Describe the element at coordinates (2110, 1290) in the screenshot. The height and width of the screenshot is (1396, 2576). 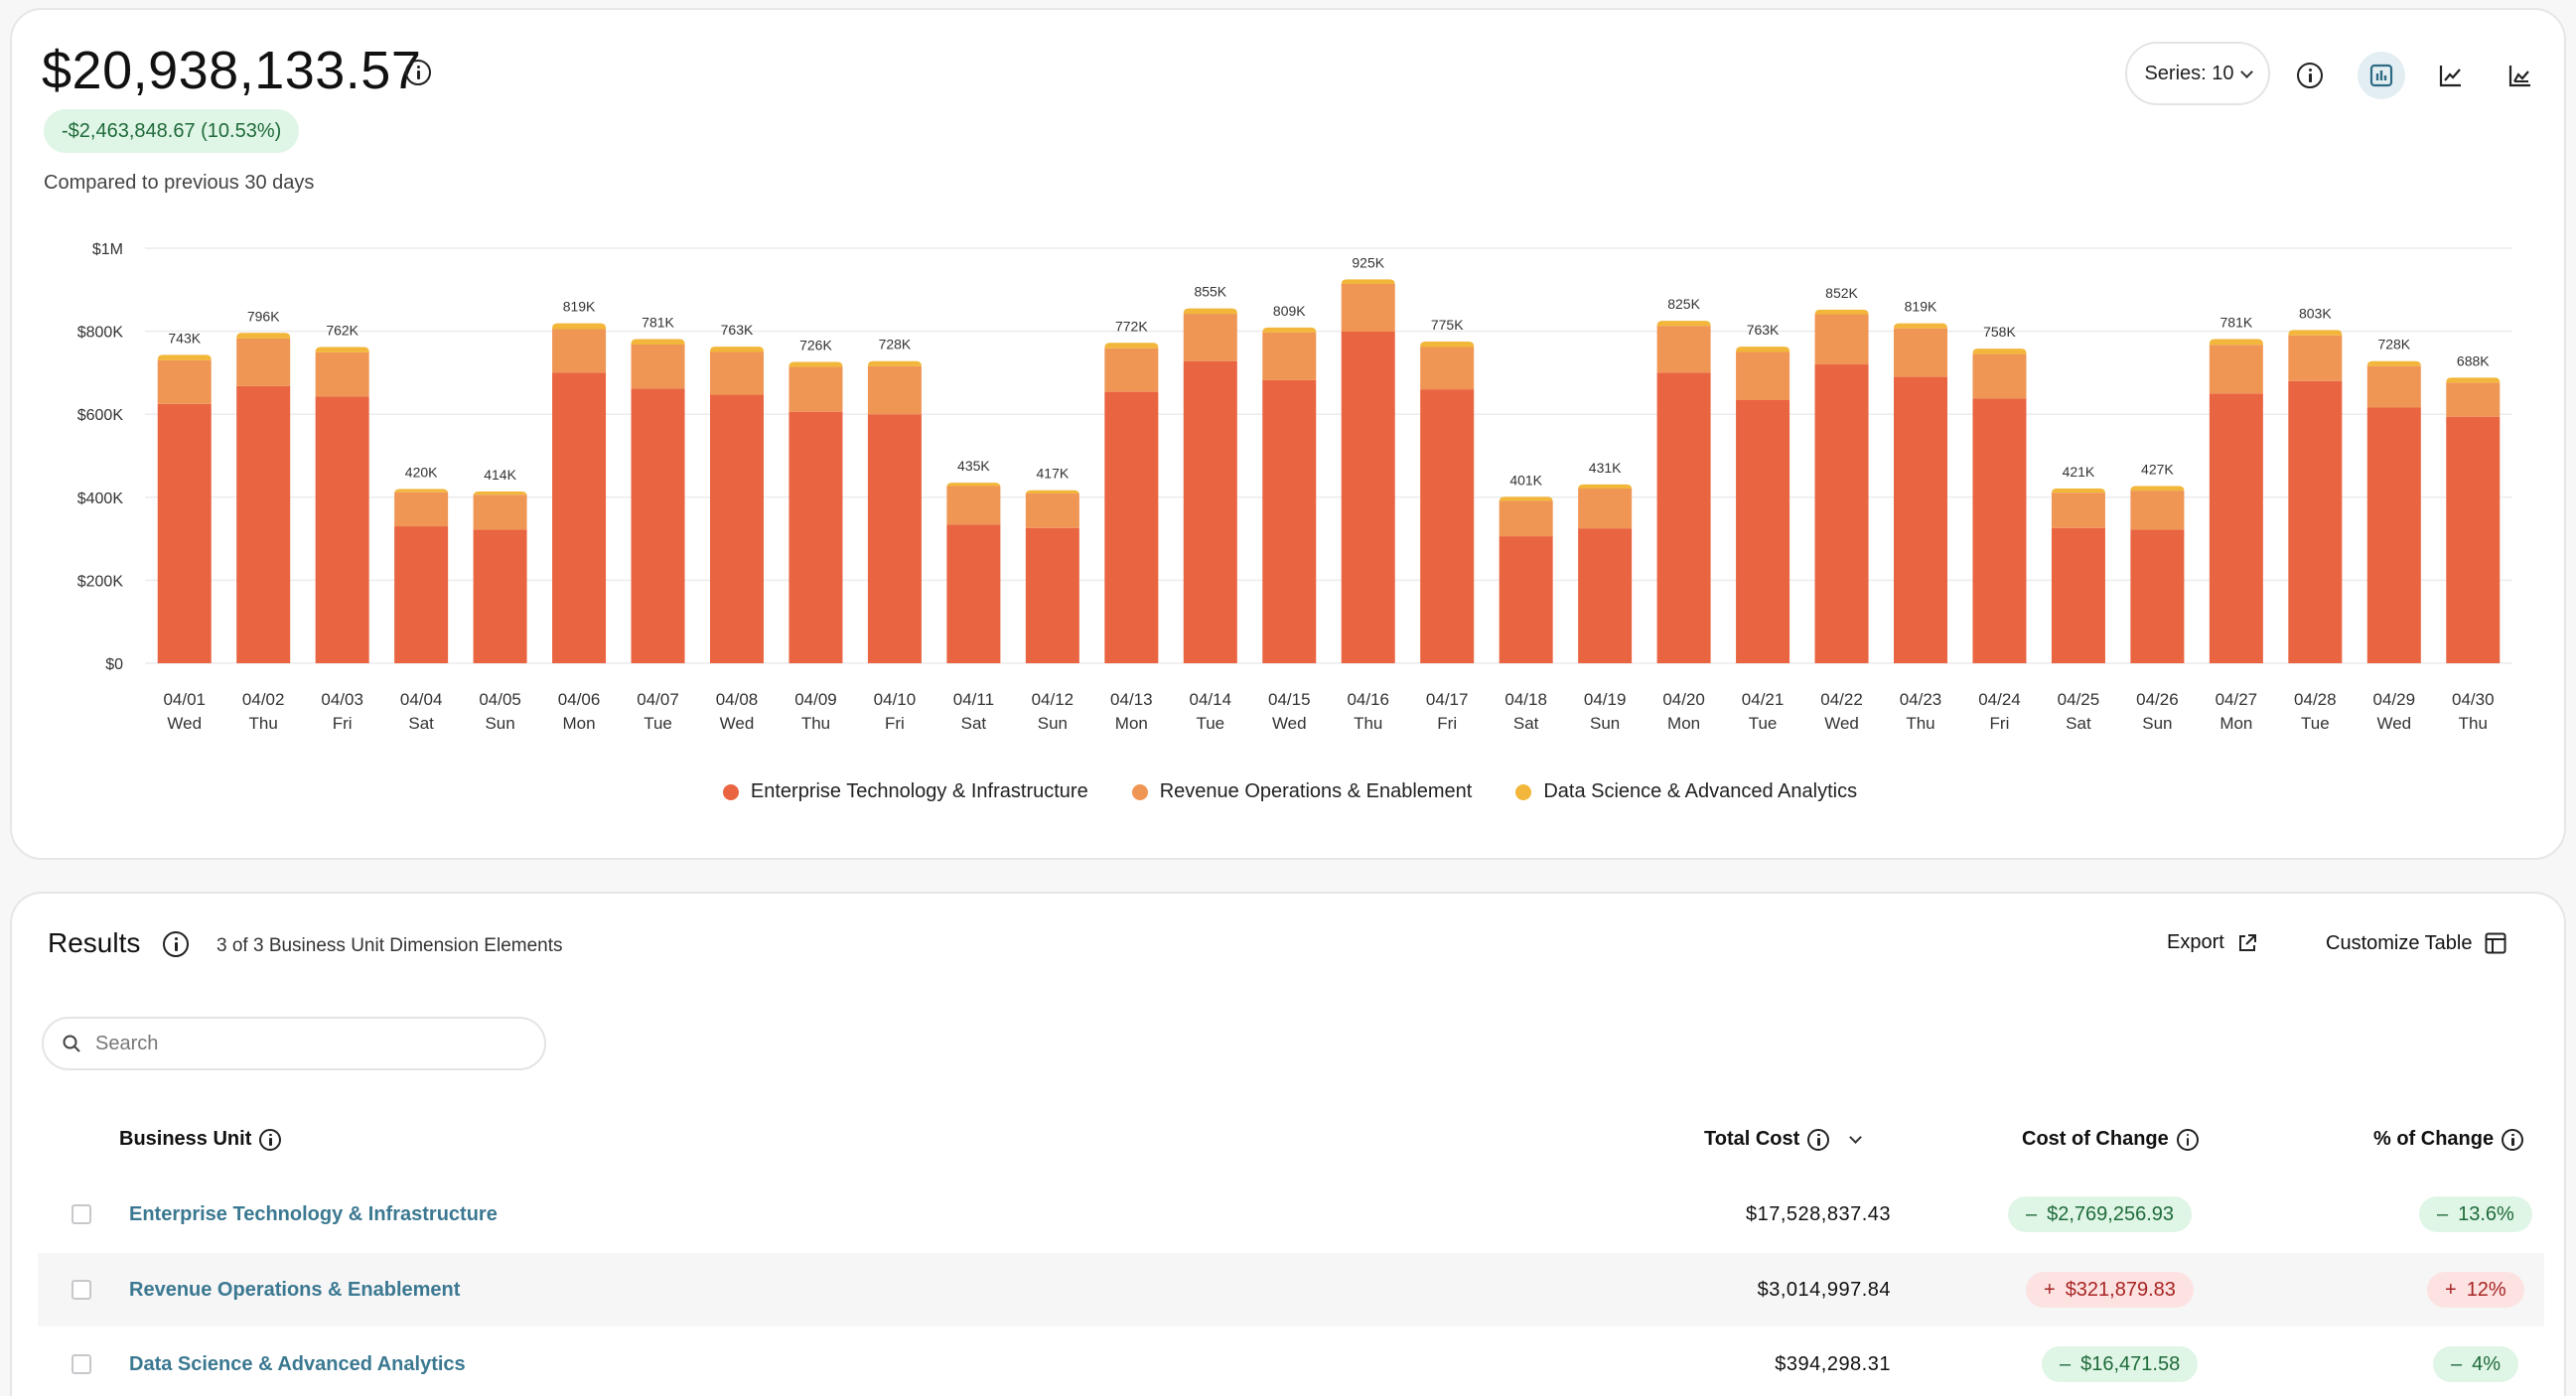
I see `cost-change-badge: + $321,879.83` at that location.